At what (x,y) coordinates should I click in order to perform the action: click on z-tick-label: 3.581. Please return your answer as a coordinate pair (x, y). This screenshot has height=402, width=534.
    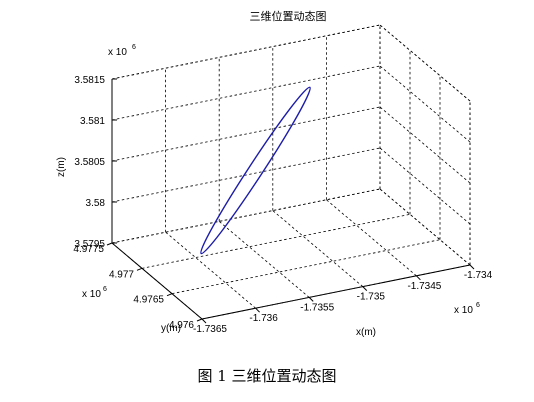
    Looking at the image, I should click on (92, 121).